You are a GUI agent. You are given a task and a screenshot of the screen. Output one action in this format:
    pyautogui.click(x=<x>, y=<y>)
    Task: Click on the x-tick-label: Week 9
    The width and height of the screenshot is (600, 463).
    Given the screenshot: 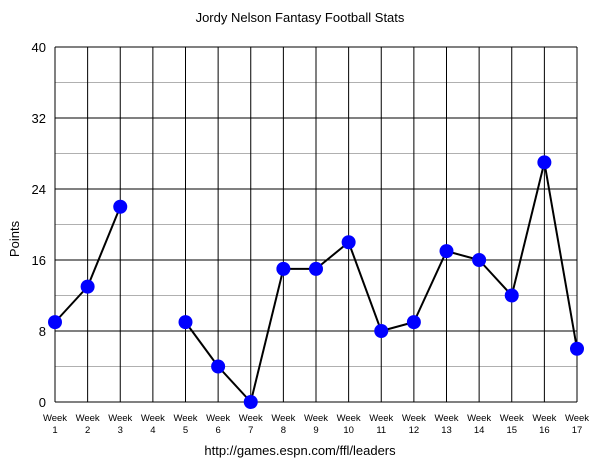 What is the action you would take?
    pyautogui.click(x=316, y=424)
    